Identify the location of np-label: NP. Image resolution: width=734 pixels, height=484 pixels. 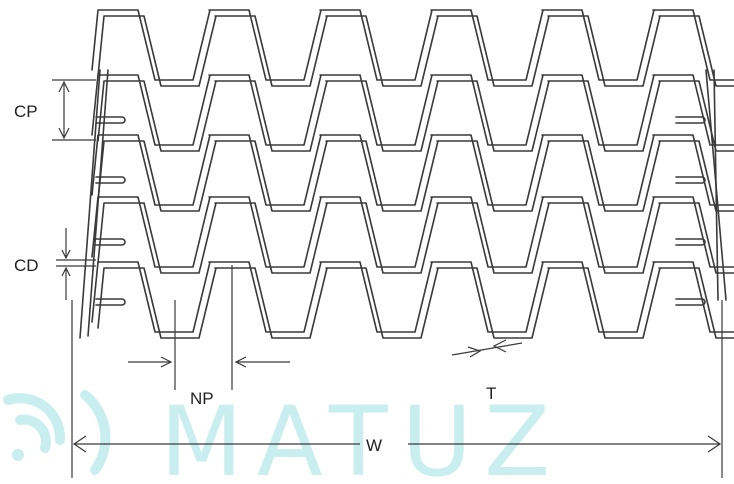
(202, 398).